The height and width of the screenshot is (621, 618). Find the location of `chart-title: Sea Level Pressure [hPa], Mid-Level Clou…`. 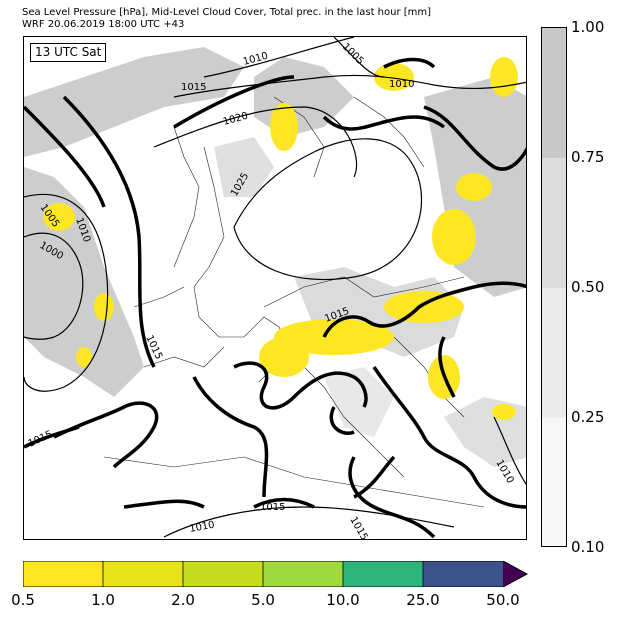

chart-title: Sea Level Pressure [hPa], Mid-Level Clou… is located at coordinates (227, 12).